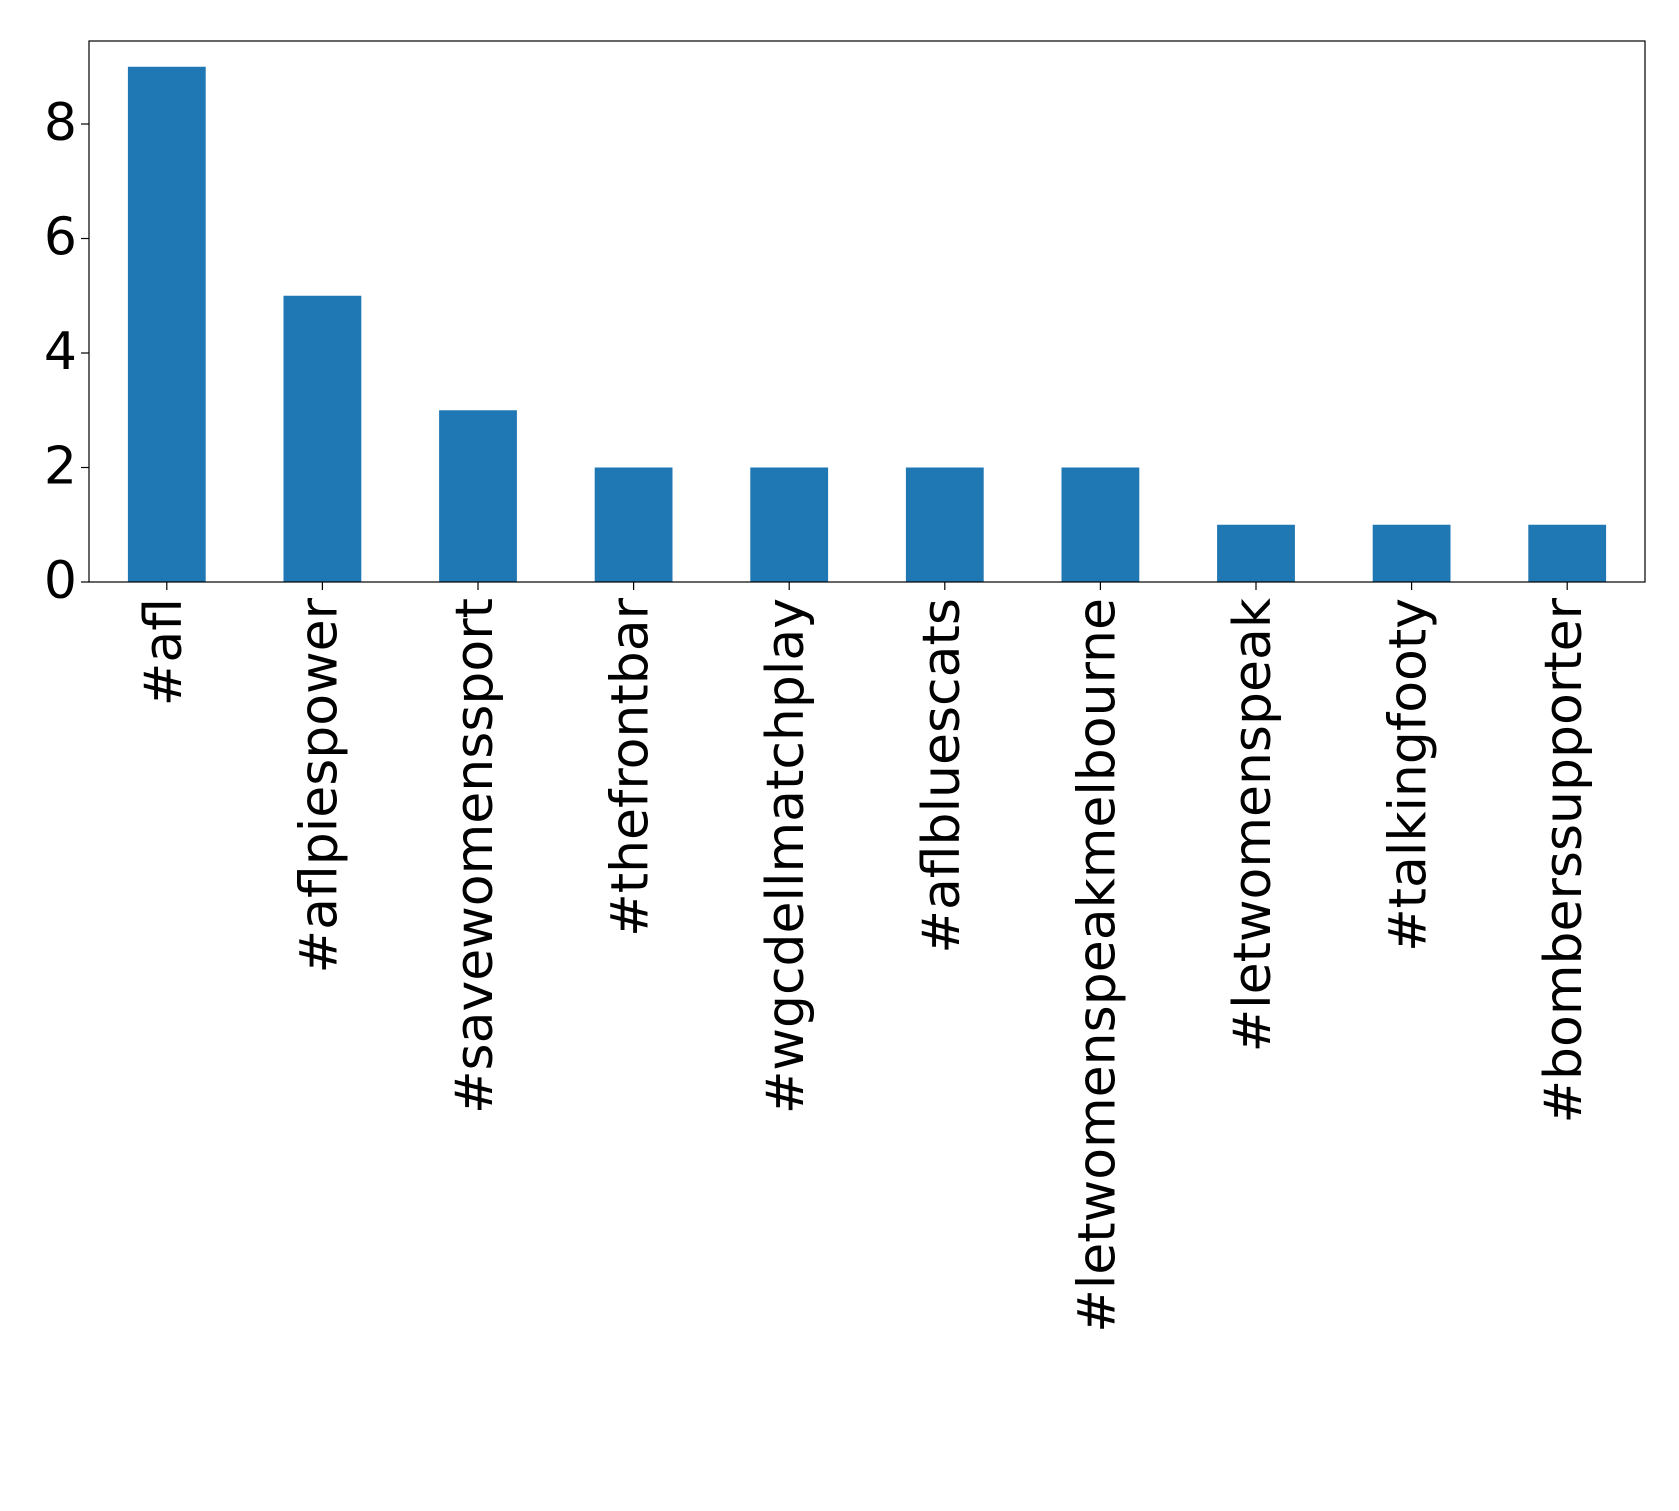 Image resolution: width=1679 pixels, height=1511 pixels. I want to click on x-tick-label: #bomberssupporter, so click(1564, 860).